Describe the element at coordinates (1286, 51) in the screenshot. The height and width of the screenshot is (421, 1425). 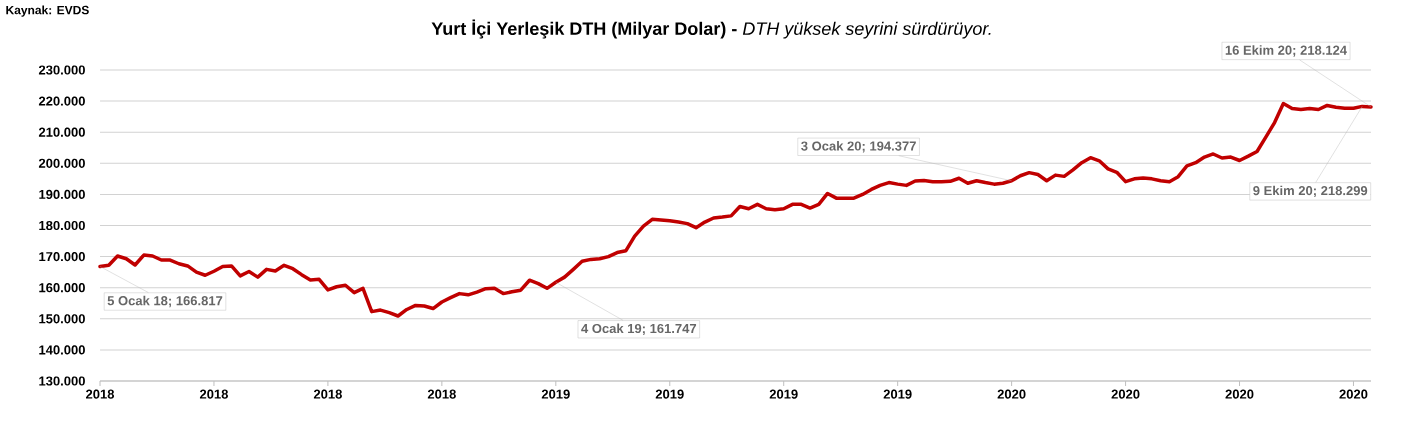
I see `annotation: 16 Ekim 20; 218.124` at that location.